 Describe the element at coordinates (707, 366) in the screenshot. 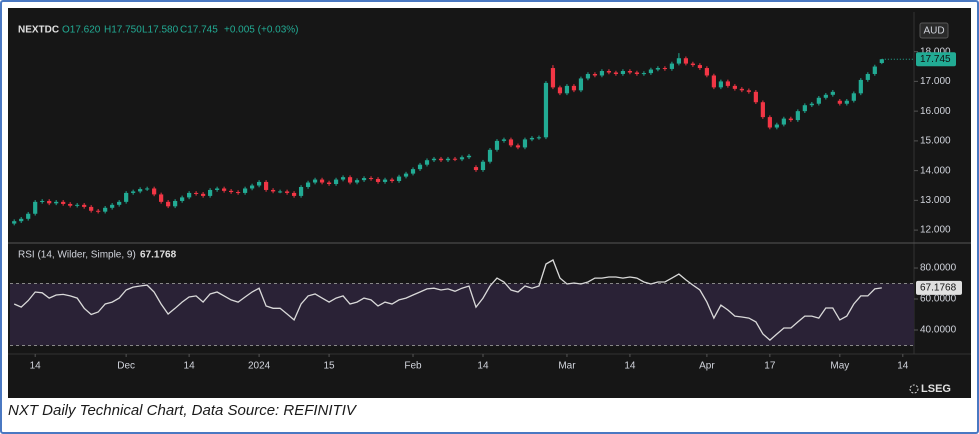

I see `x-tick-label: Apr` at that location.